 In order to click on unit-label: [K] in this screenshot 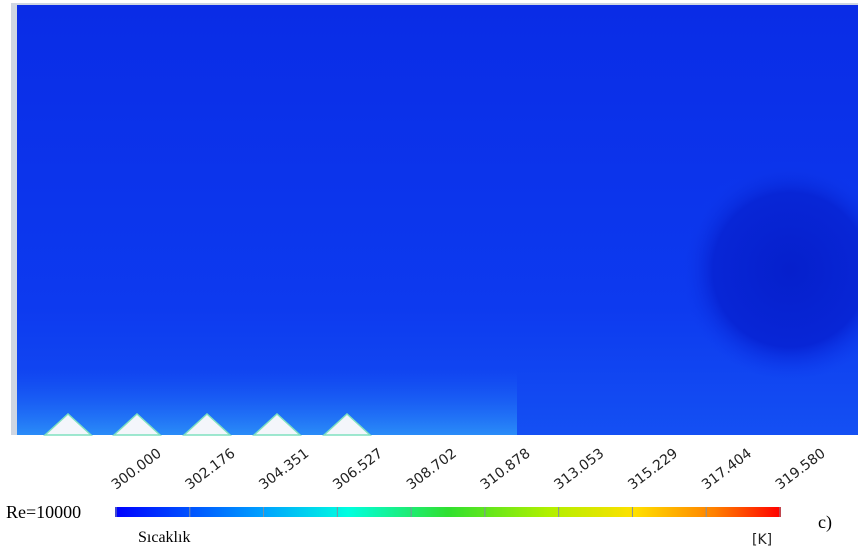, I will do `click(762, 540)`.